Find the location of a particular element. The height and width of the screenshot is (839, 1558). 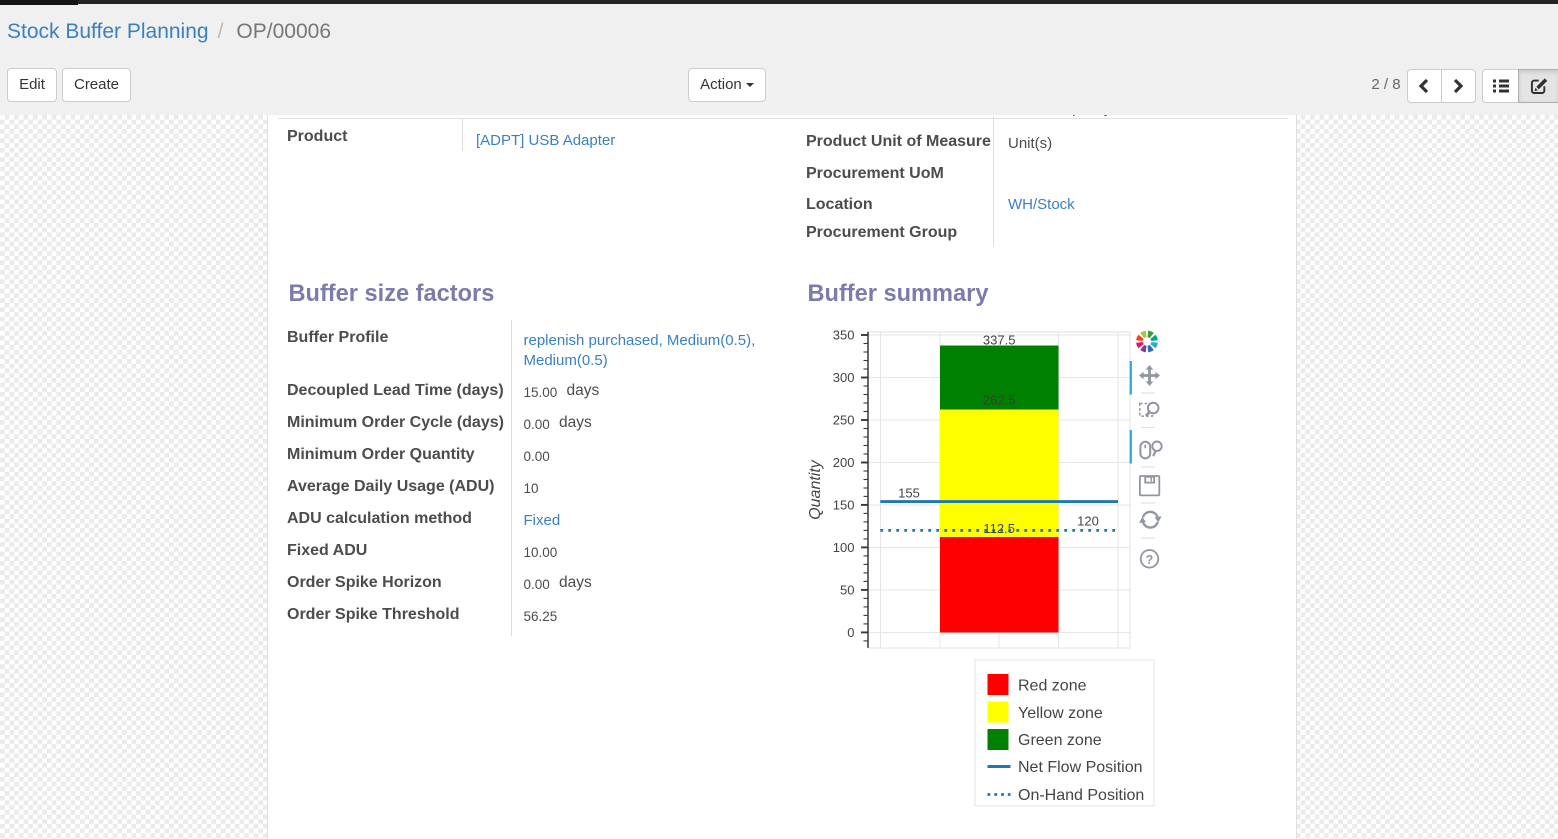

svg-text: Green zone is located at coordinates (1060, 740).